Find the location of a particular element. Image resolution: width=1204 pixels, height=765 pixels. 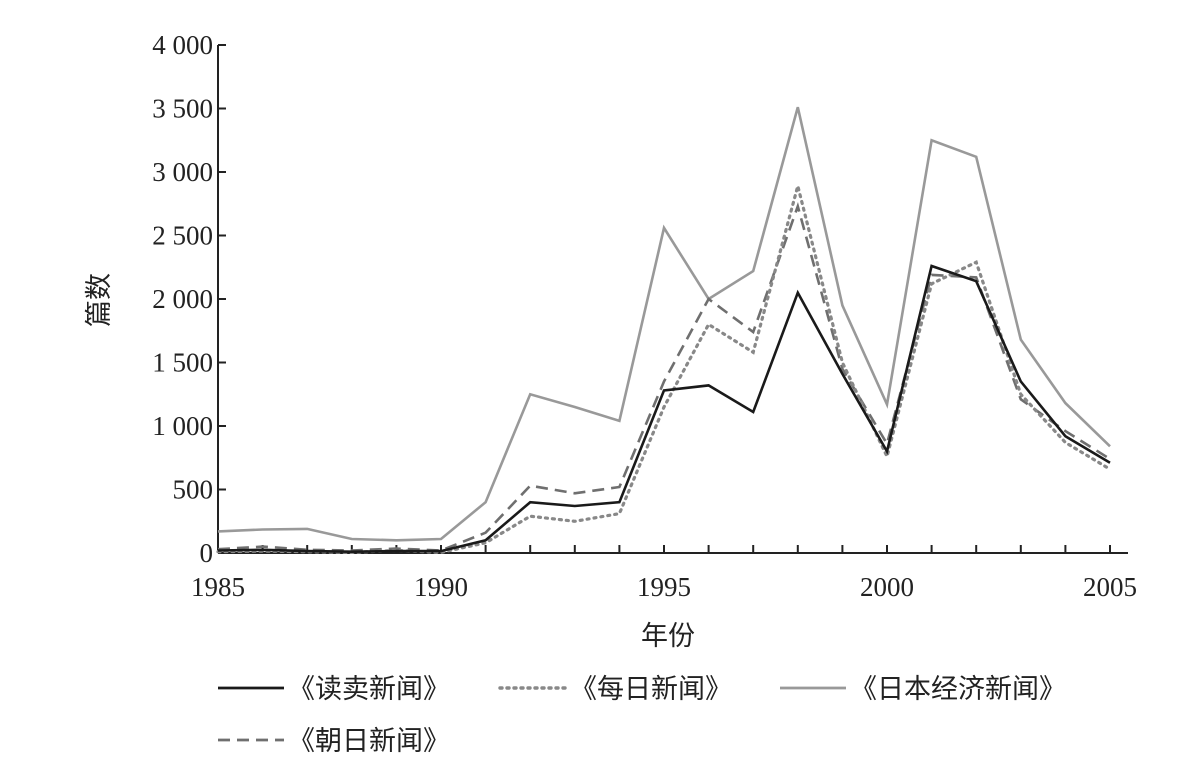

legend-label-2: 《日本经济新闻》 is located at coordinates (958, 689).